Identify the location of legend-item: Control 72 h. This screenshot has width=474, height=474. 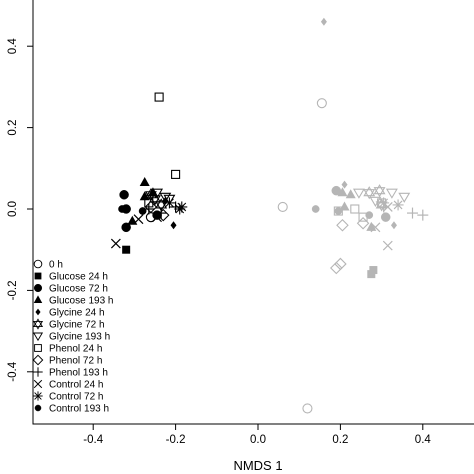
(68, 397).